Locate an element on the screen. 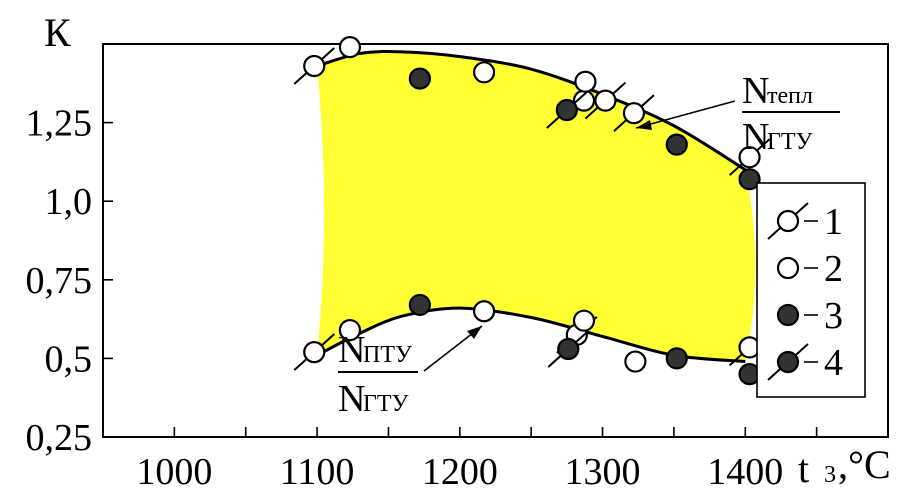  svg-text: 3 is located at coordinates (830, 475).